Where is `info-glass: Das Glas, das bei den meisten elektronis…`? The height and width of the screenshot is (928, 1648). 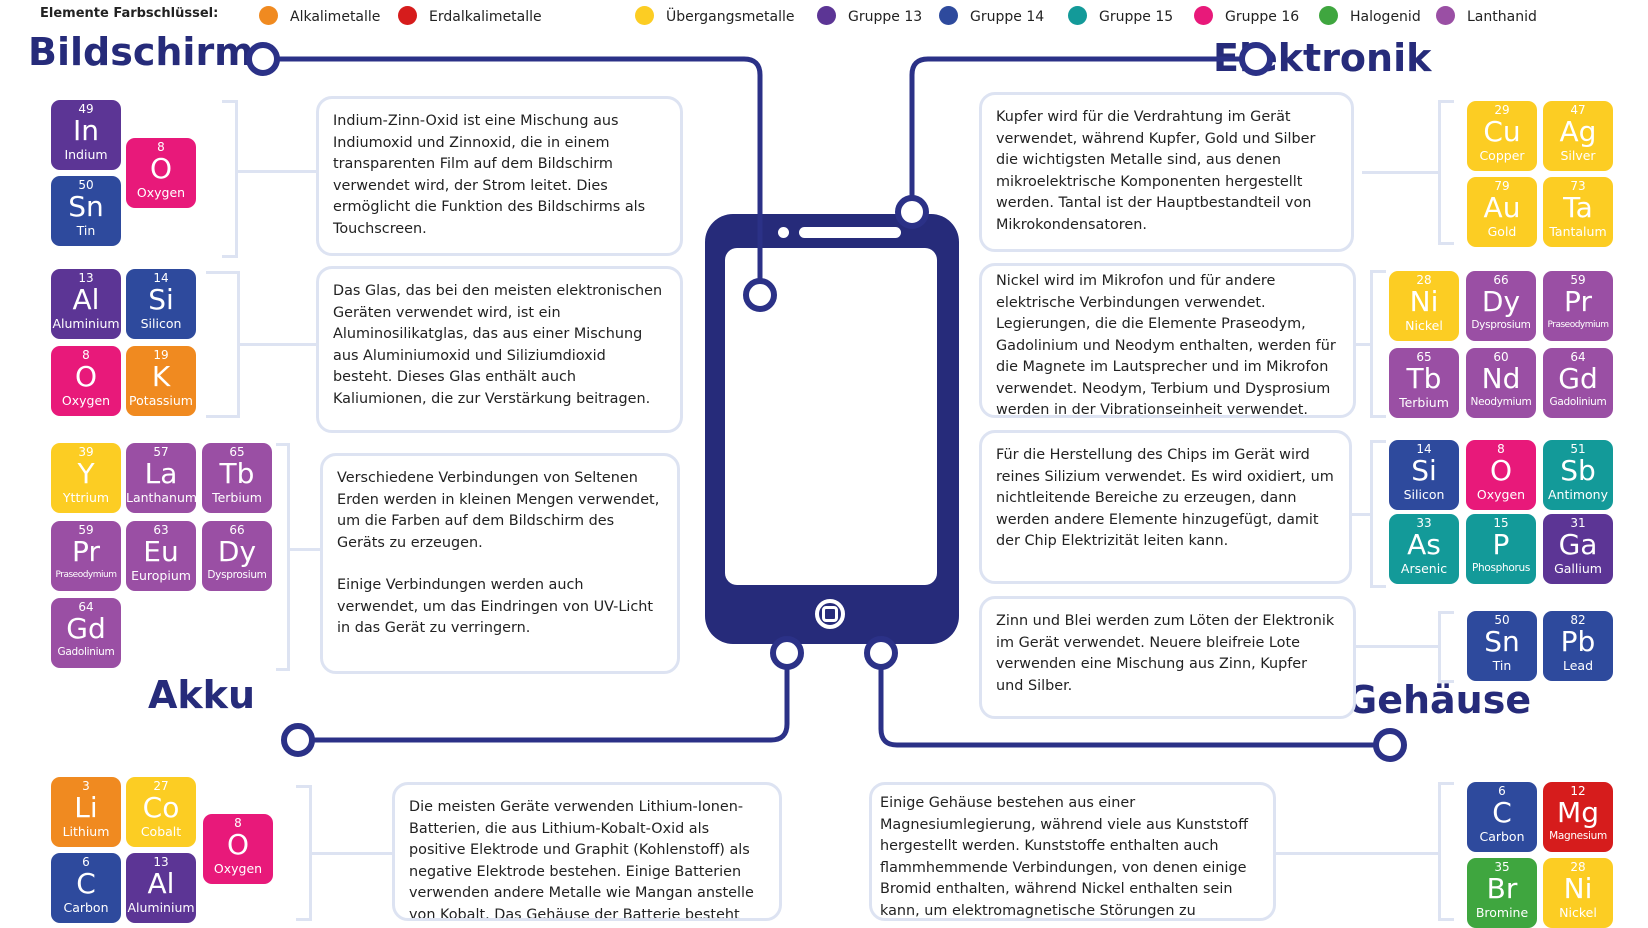
info-glass: Das Glas, das bei den meisten elektronis… is located at coordinates (499, 349).